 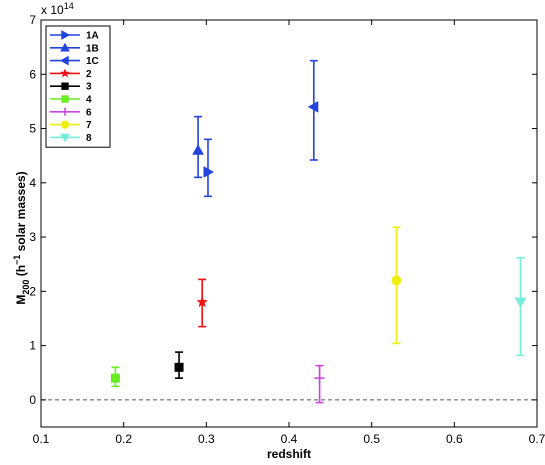 What do you see at coordinates (206, 439) in the screenshot?
I see `x-tick-label: 0.3` at bounding box center [206, 439].